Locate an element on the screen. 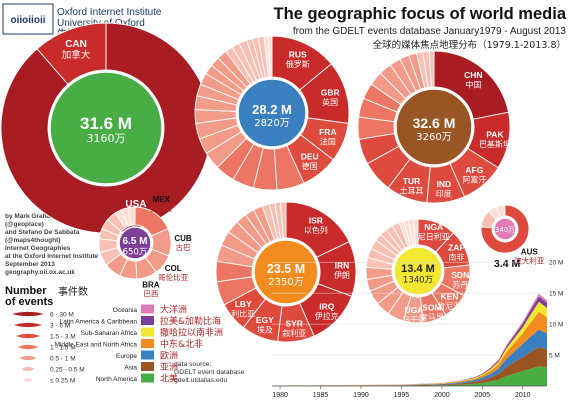 This screenshot has height=408, width=570. country-code-som: SOM is located at coordinates (431, 308).